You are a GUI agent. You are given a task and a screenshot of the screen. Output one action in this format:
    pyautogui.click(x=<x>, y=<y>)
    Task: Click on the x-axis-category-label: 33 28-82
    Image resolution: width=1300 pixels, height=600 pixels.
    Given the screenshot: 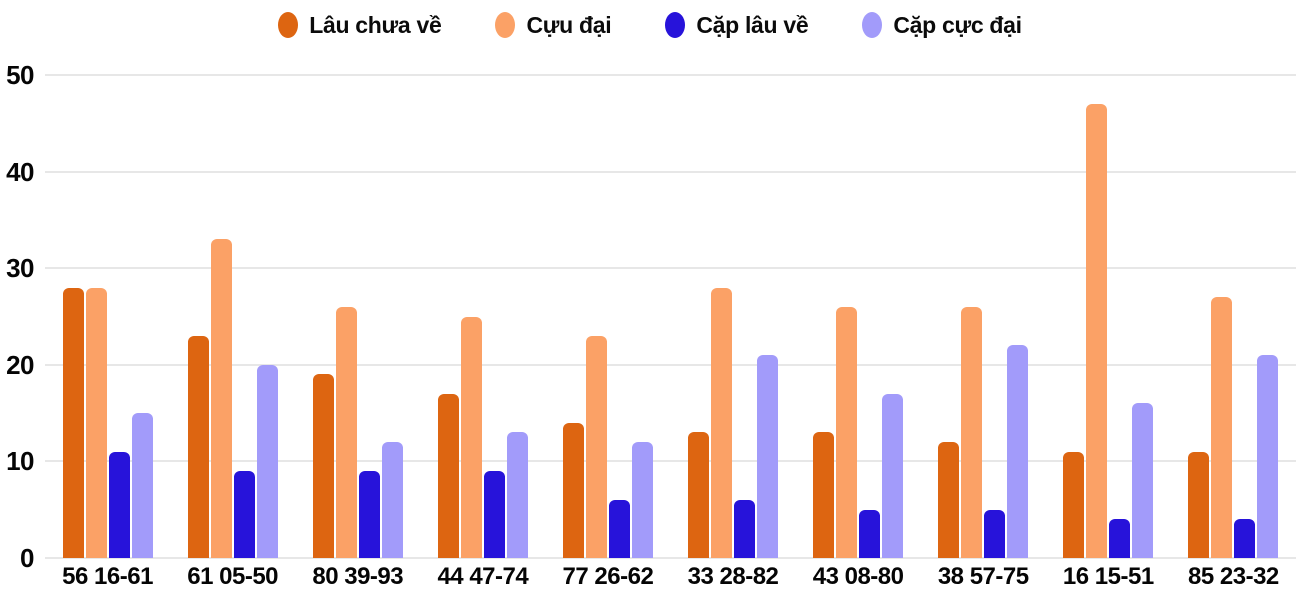 What is the action you would take?
    pyautogui.click(x=733, y=576)
    